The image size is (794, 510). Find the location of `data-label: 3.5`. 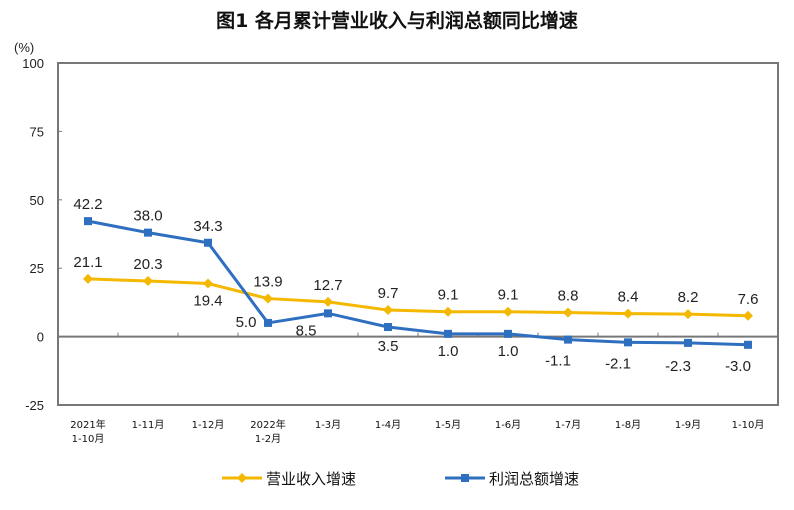

data-label: 3.5 is located at coordinates (388, 346).